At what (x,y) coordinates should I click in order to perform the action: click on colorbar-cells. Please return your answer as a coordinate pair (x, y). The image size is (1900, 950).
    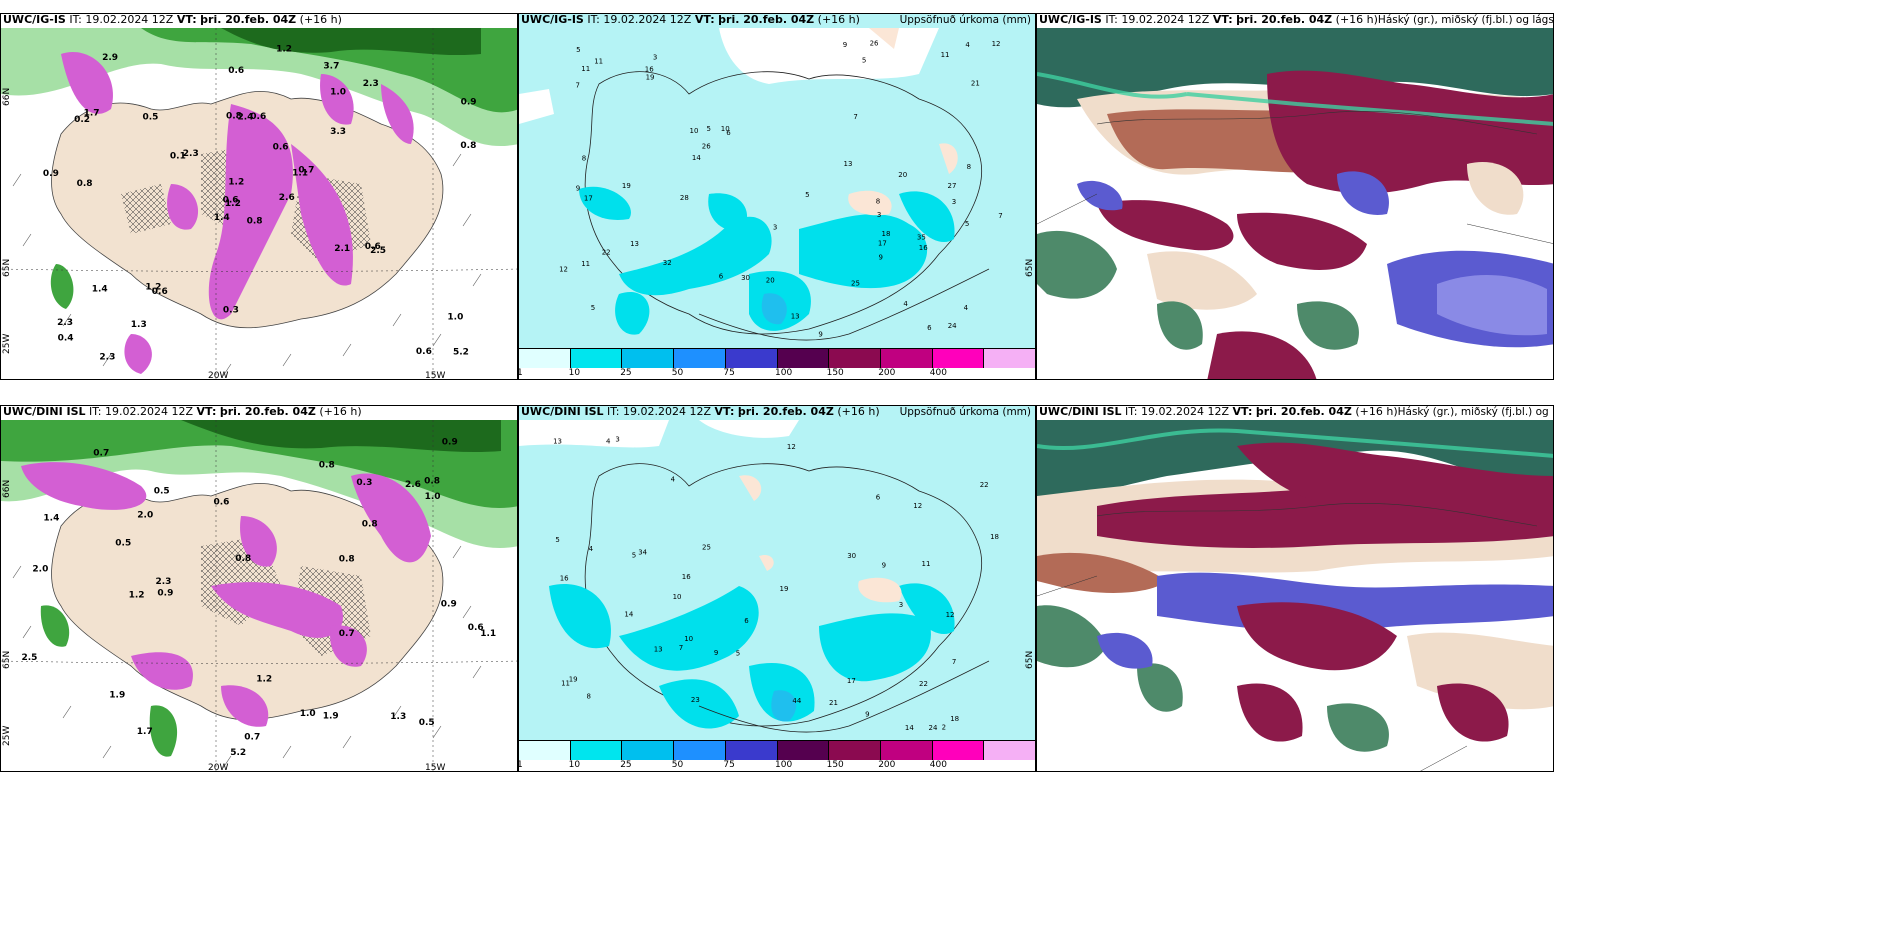
    Looking at the image, I should click on (777, 358).